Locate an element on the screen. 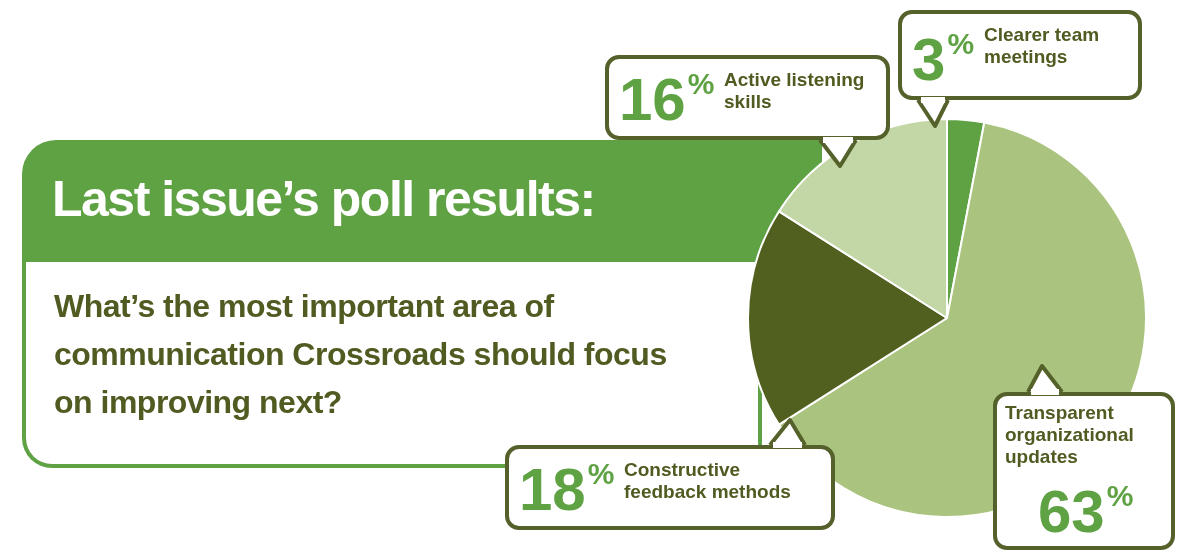 This screenshot has width=1184, height=560. data-label: 3$^{%}$ is located at coordinates (943, 60).